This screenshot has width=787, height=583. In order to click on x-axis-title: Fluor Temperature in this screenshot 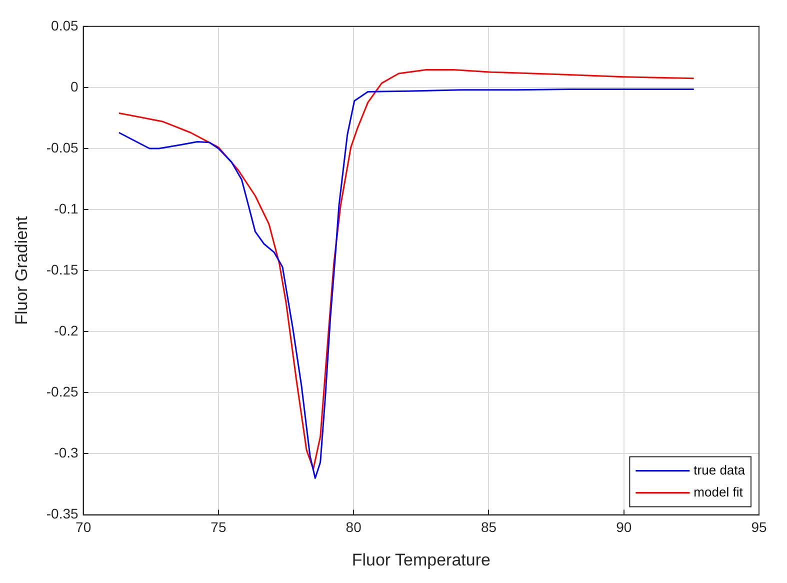, I will do `click(421, 560)`.